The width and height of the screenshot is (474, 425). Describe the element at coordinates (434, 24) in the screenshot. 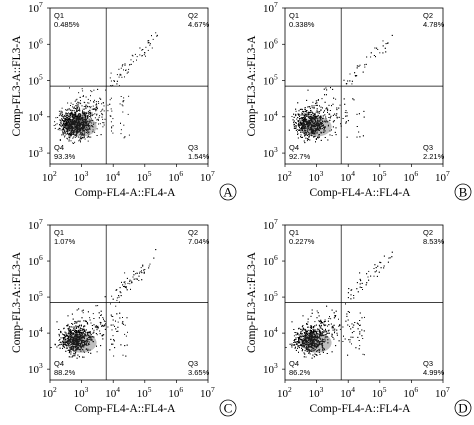

I see `quadrant-q2-percent: 4.78%` at that location.